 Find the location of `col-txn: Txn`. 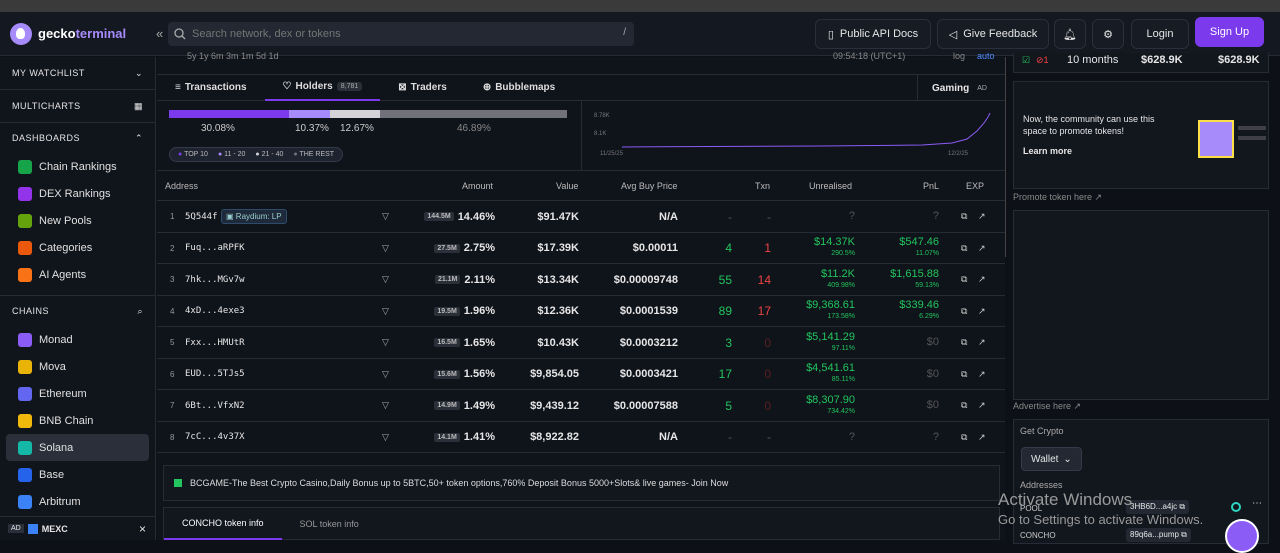

col-txn: Txn is located at coordinates (763, 185).